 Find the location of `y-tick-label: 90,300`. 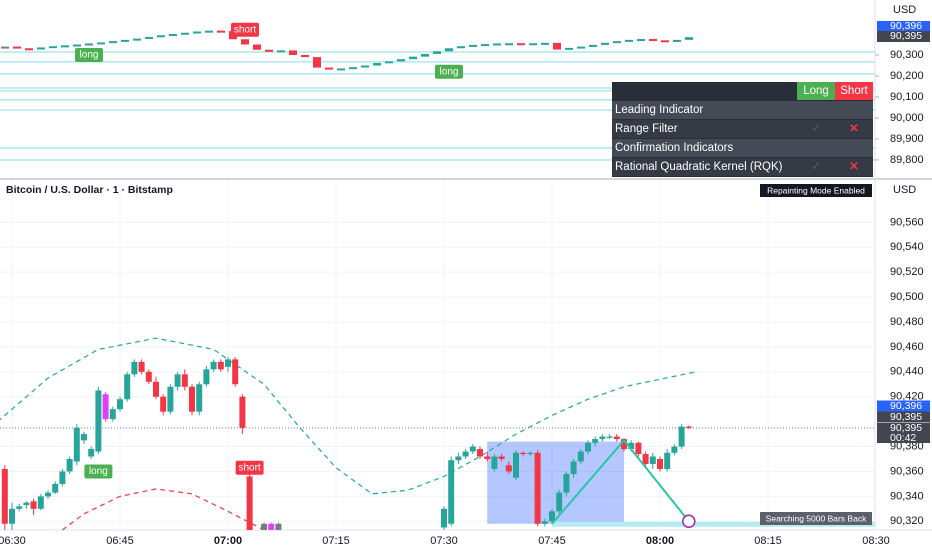

y-tick-label: 90,300 is located at coordinates (907, 55).